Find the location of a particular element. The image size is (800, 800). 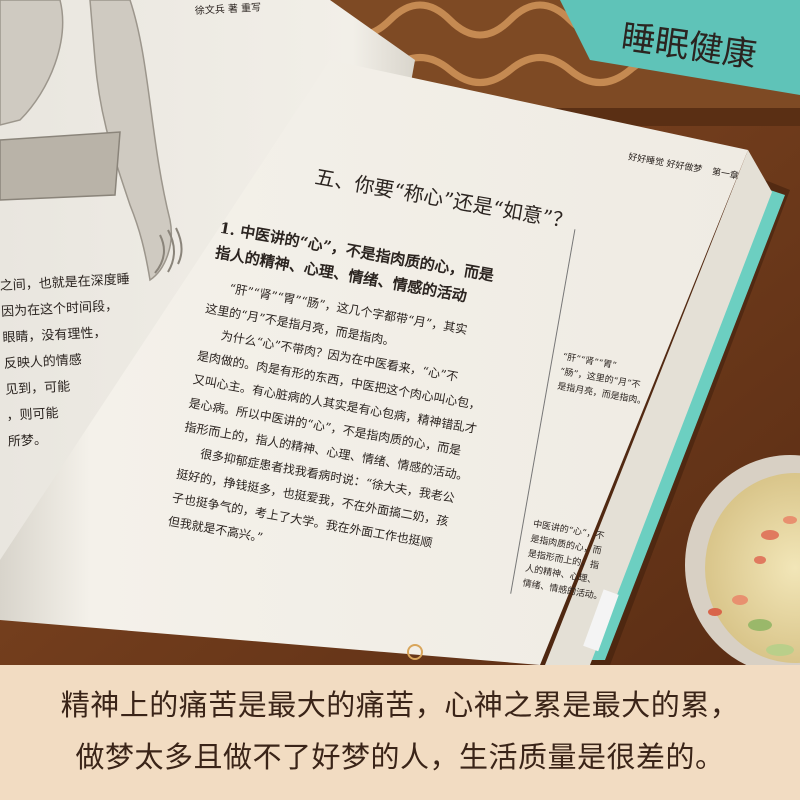

moon-ornament-icon is located at coordinates (415, 652).